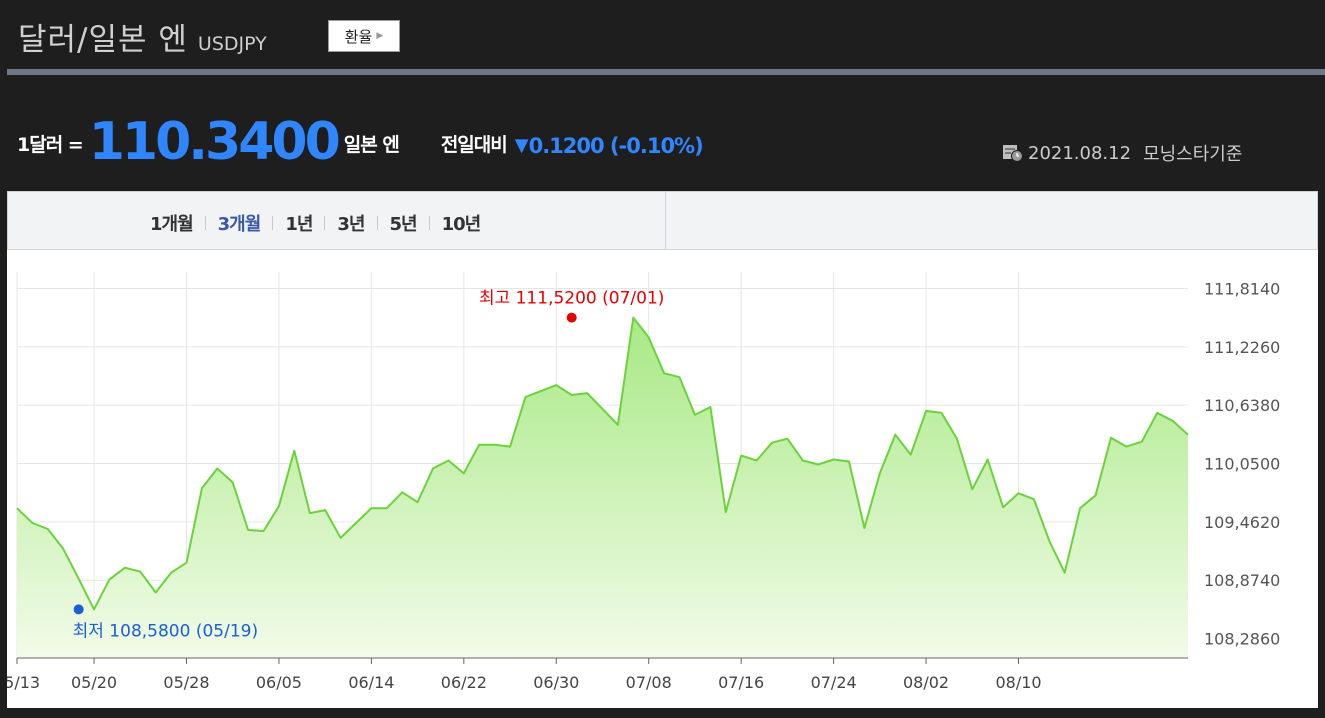  Describe the element at coordinates (1018, 682) in the screenshot. I see `x-tick-label-11: 08/10` at that location.